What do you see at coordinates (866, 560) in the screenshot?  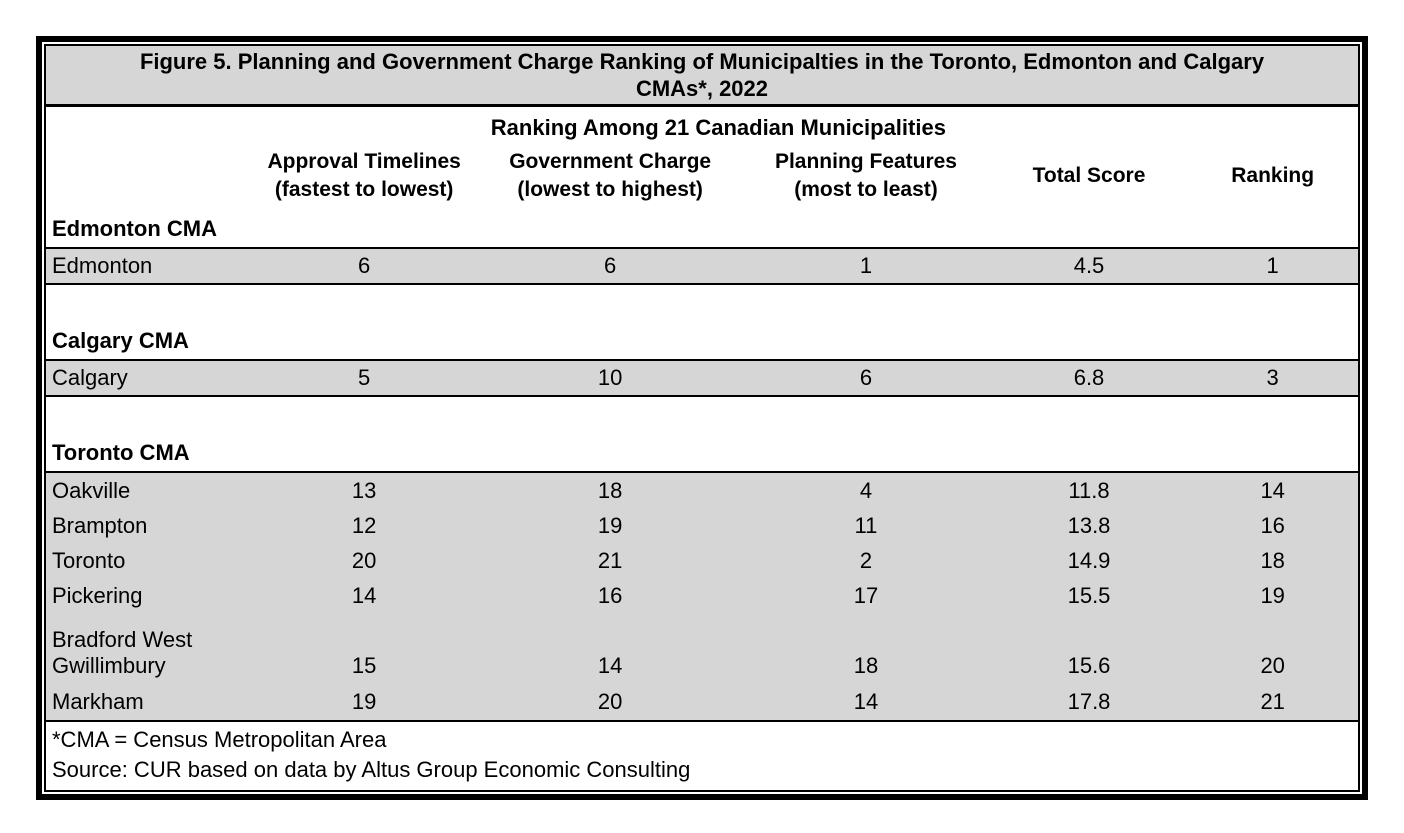 I see `planning-cell: 2` at bounding box center [866, 560].